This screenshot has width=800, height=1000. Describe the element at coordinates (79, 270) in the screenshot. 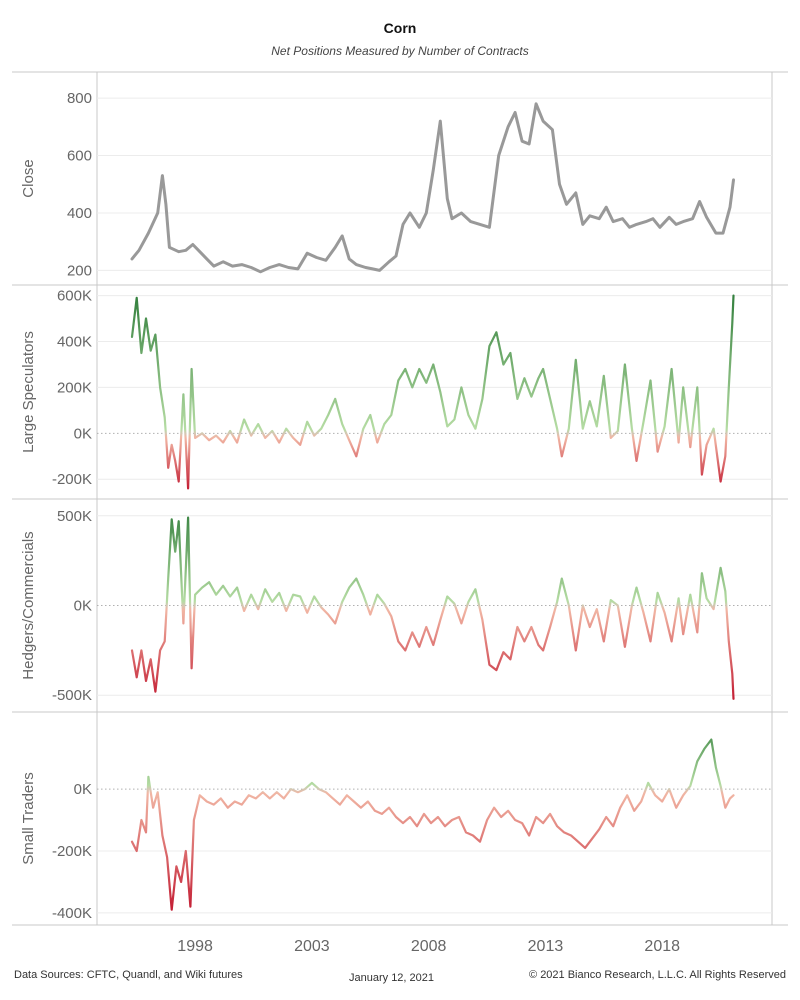

I see `y-tick-label: 200` at that location.